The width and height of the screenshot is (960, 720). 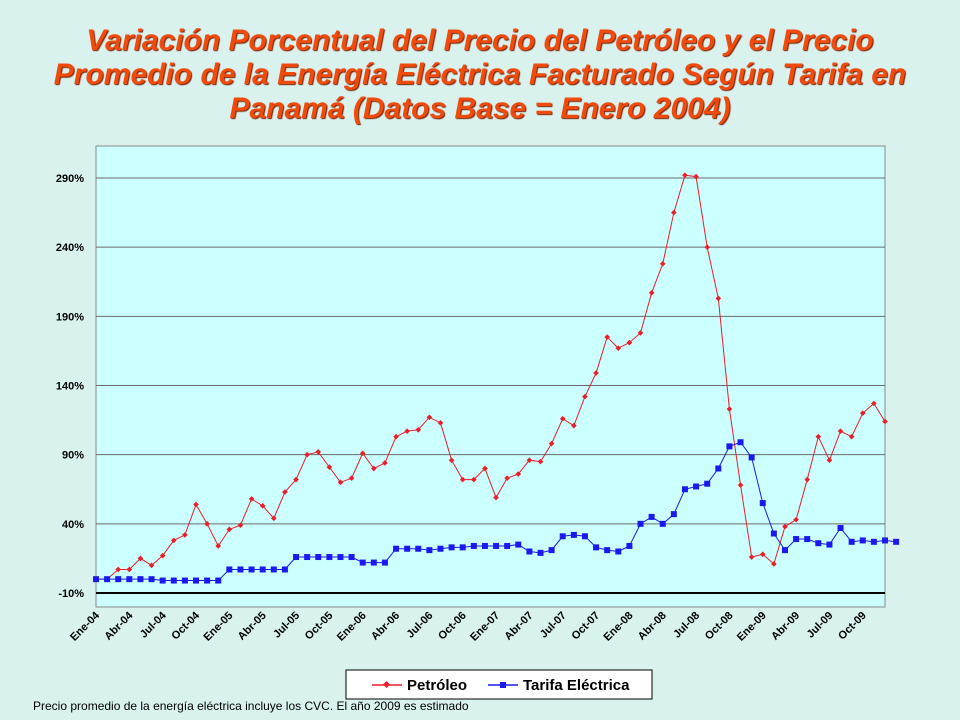 I want to click on x-tick-label-21: Abr-09, so click(x=785, y=626).